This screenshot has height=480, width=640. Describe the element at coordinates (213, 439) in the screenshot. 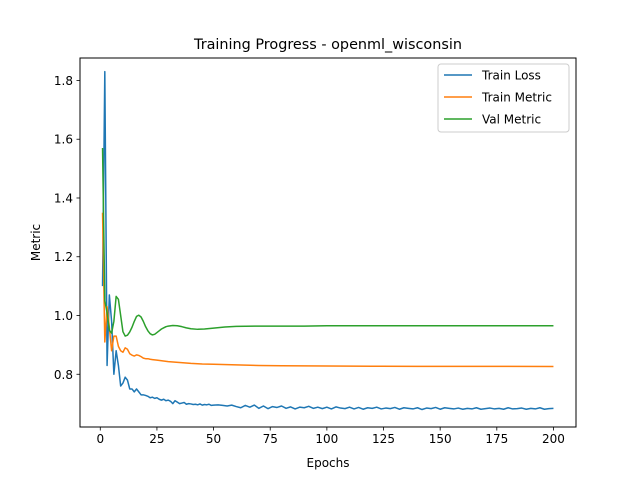

I see `x-tick-label: 50` at that location.